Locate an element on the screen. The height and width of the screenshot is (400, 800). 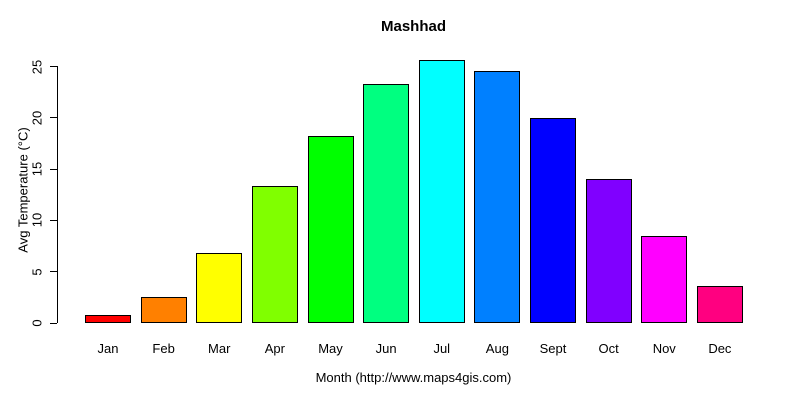
x-tick-text: Jan is located at coordinates (108, 348).